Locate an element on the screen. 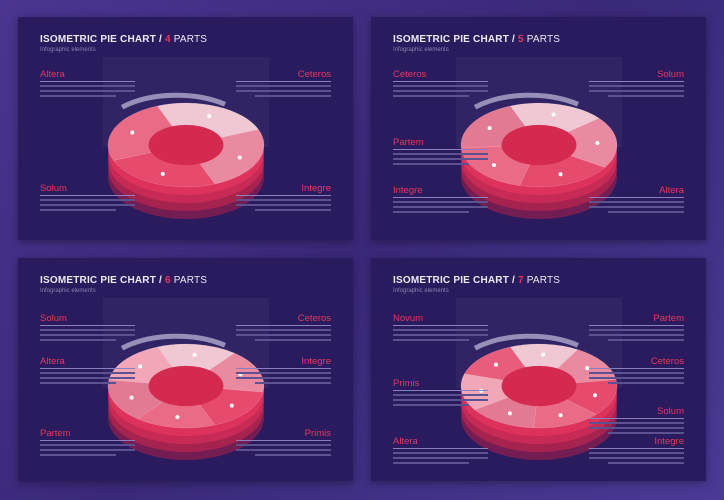  panel-title: ISOMETRIC PIE CHART / 6 PARTS is located at coordinates (124, 280).